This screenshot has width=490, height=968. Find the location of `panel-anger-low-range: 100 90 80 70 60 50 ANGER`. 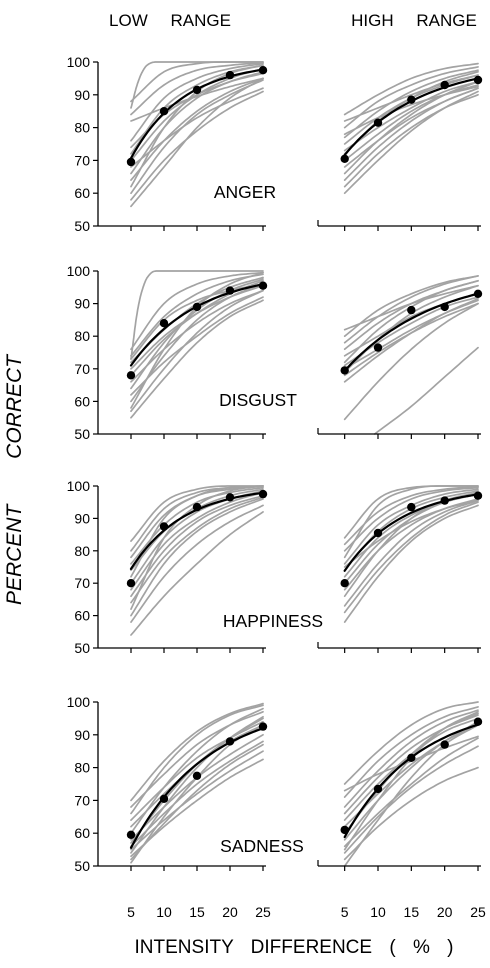

panel-anger-low-range: 100 90 80 70 60 50 ANGER is located at coordinates (171, 144).